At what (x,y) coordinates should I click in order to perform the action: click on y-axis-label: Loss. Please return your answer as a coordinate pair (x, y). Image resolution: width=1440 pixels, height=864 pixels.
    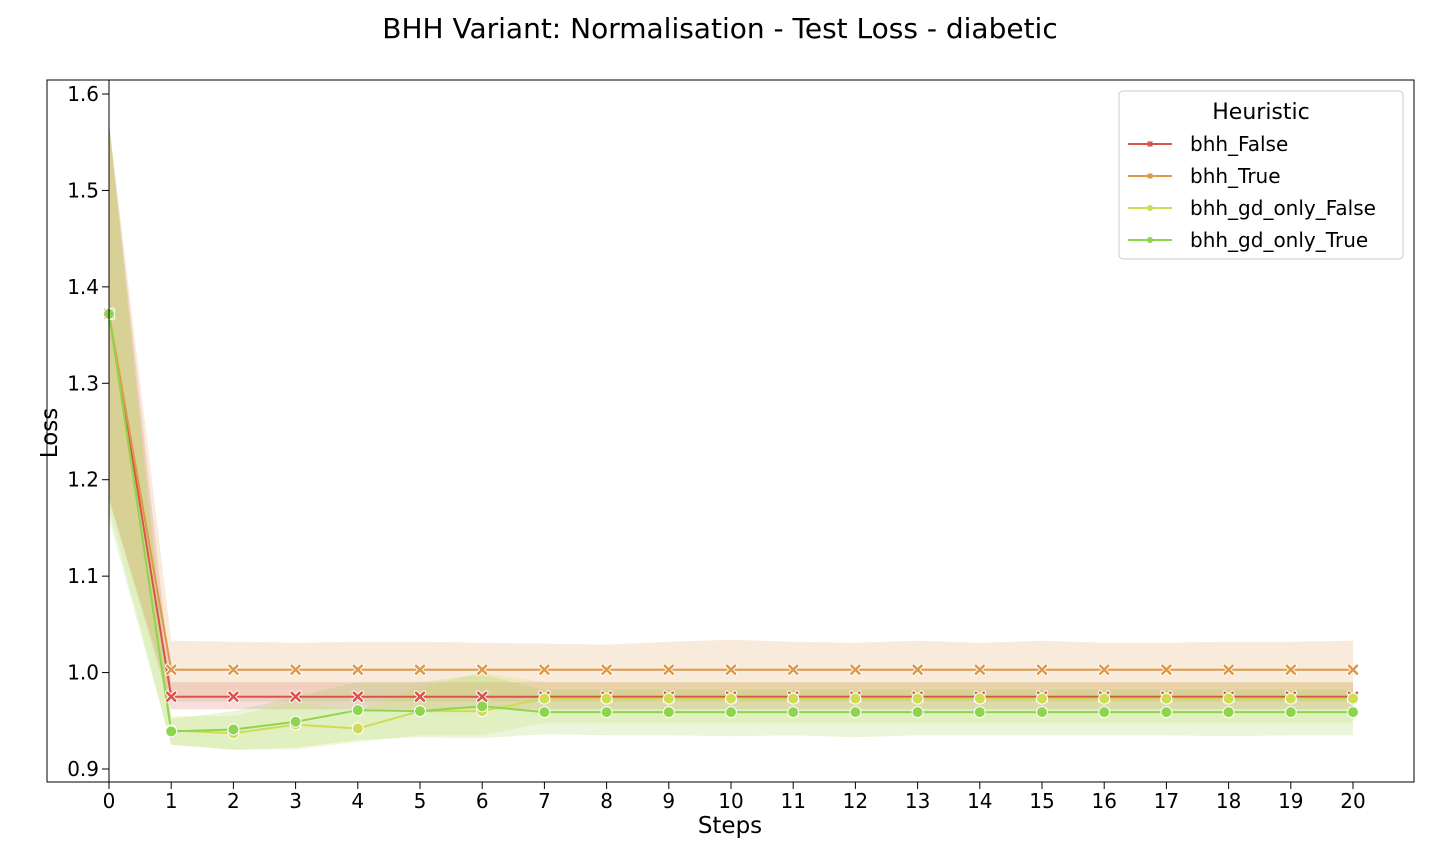
    Looking at the image, I should click on (50, 433).